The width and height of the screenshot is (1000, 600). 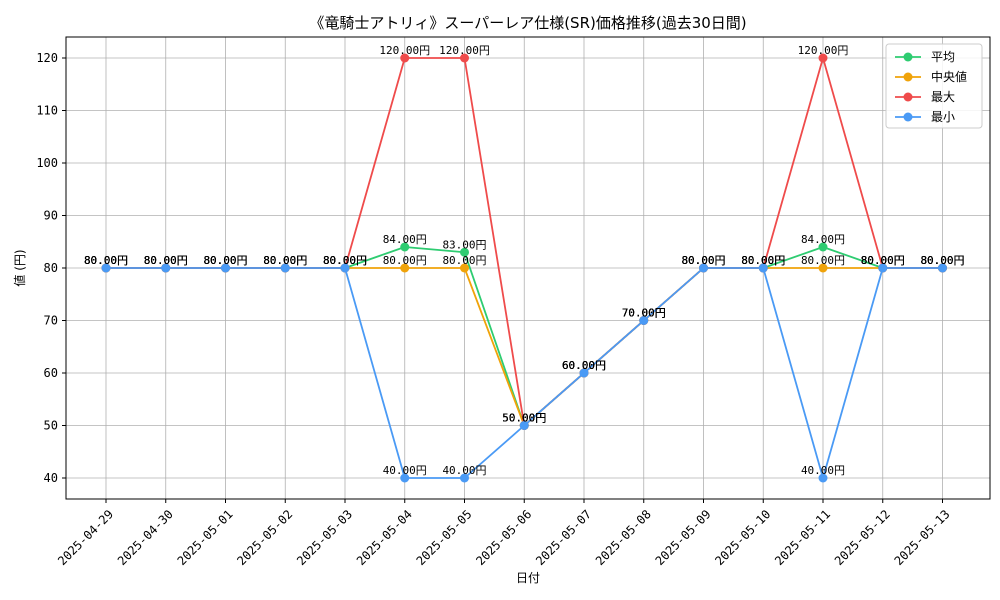 What do you see at coordinates (47, 111) in the screenshot?
I see `y-tick-label: 110` at bounding box center [47, 111].